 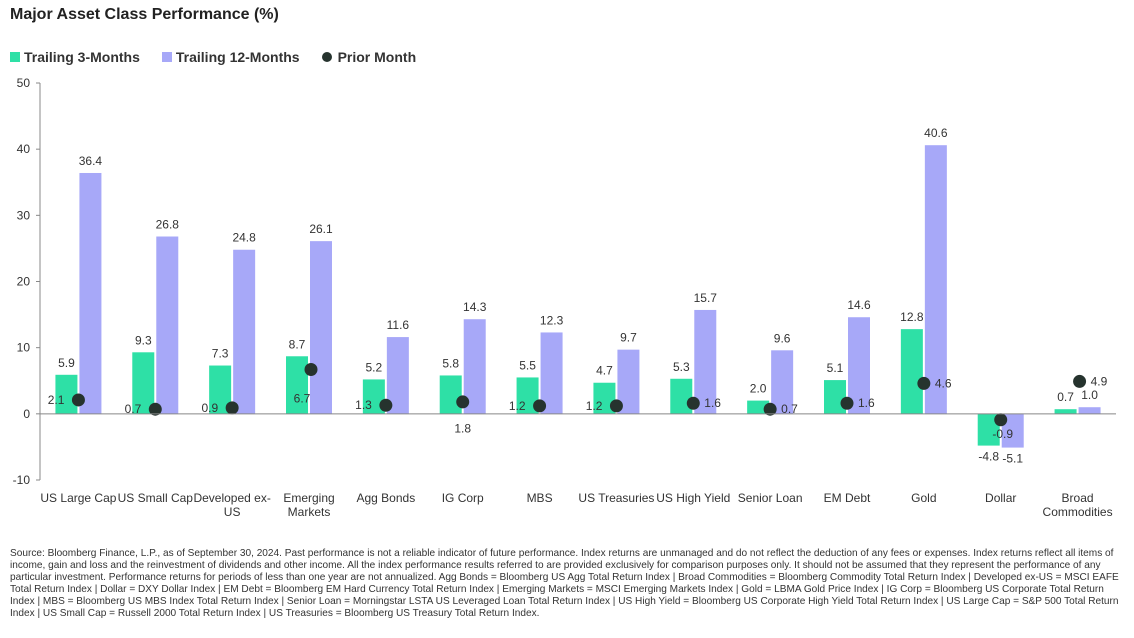 I want to click on data-label-trailing-12-months: 9.7, so click(x=628, y=338).